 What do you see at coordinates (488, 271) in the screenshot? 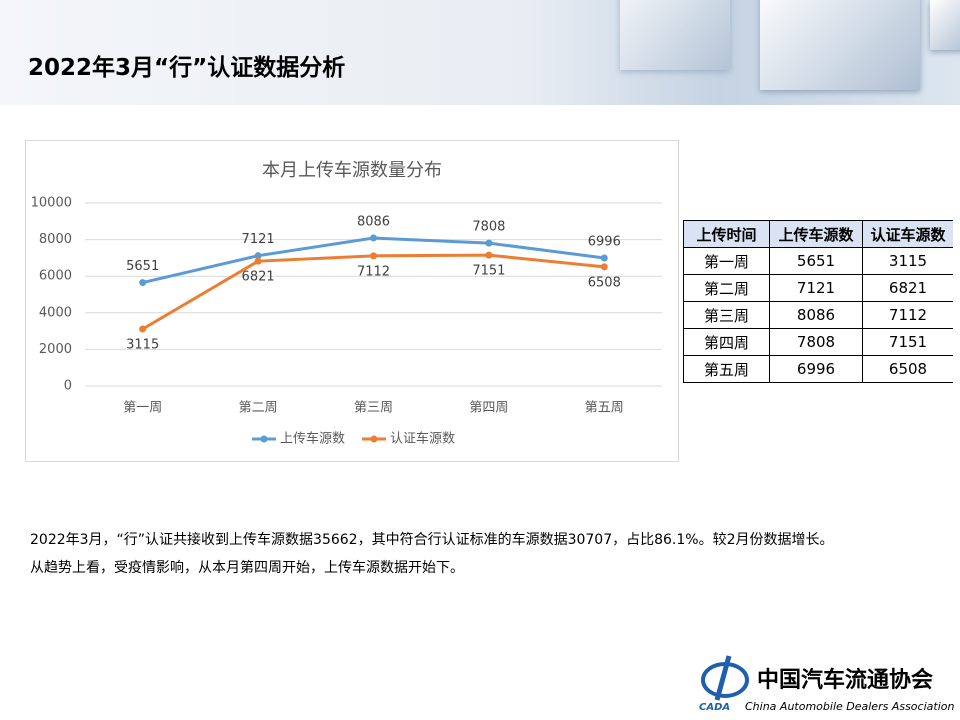
I see `data-label: 7151` at bounding box center [488, 271].